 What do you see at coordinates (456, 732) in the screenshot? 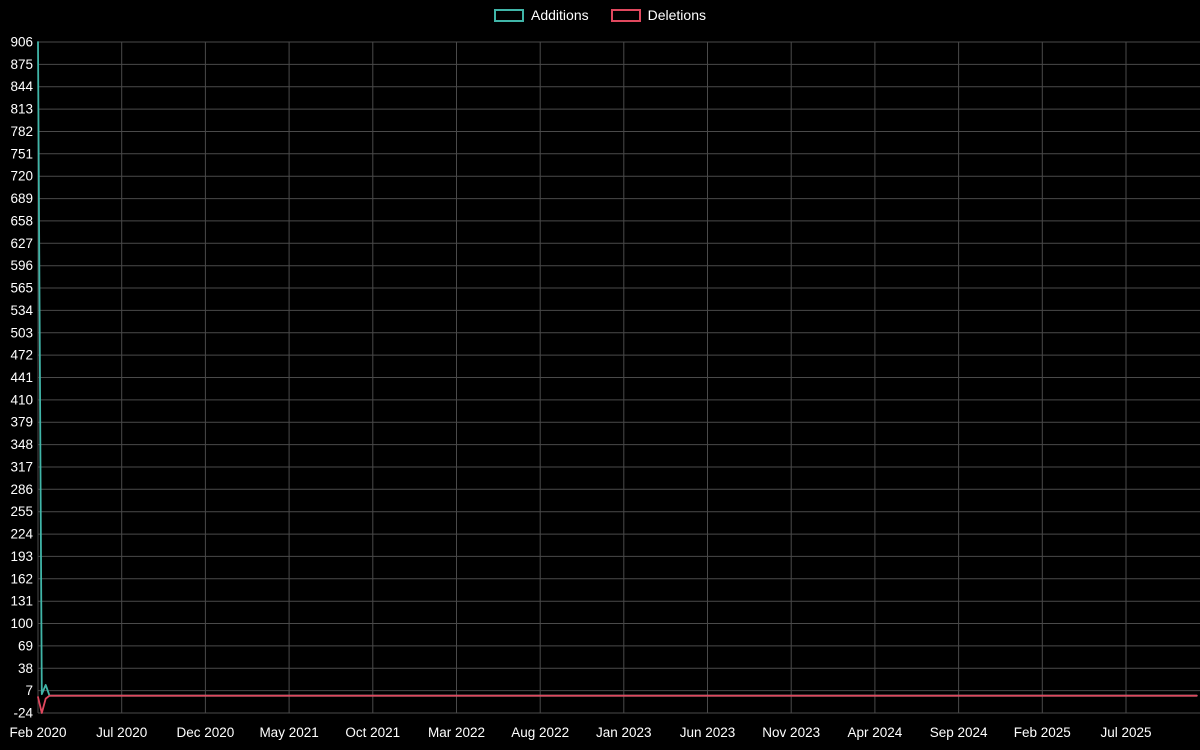
I see `x-axis-tick-label: Mar 2022` at bounding box center [456, 732].